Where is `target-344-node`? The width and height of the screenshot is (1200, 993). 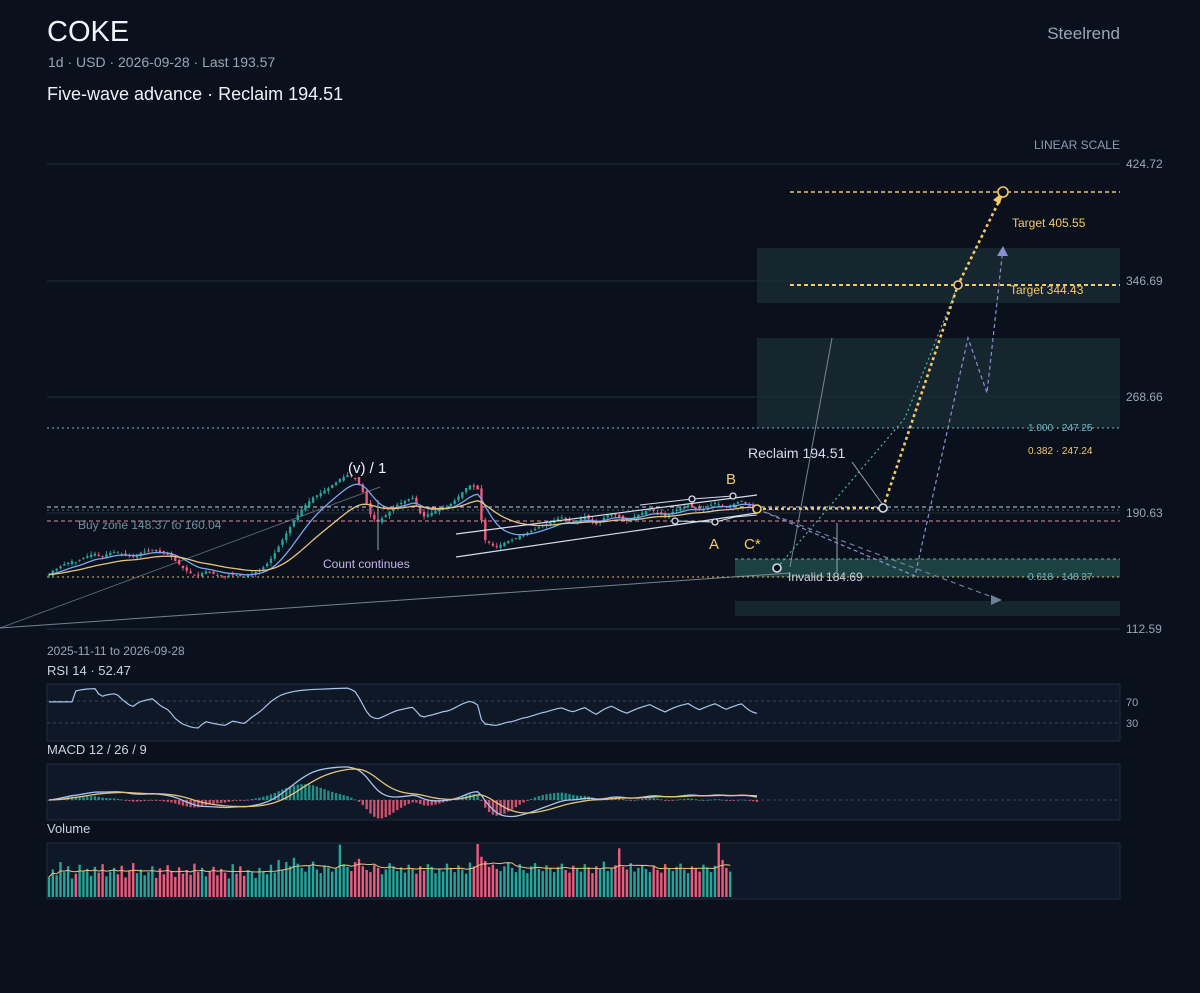 target-344-node is located at coordinates (958, 285).